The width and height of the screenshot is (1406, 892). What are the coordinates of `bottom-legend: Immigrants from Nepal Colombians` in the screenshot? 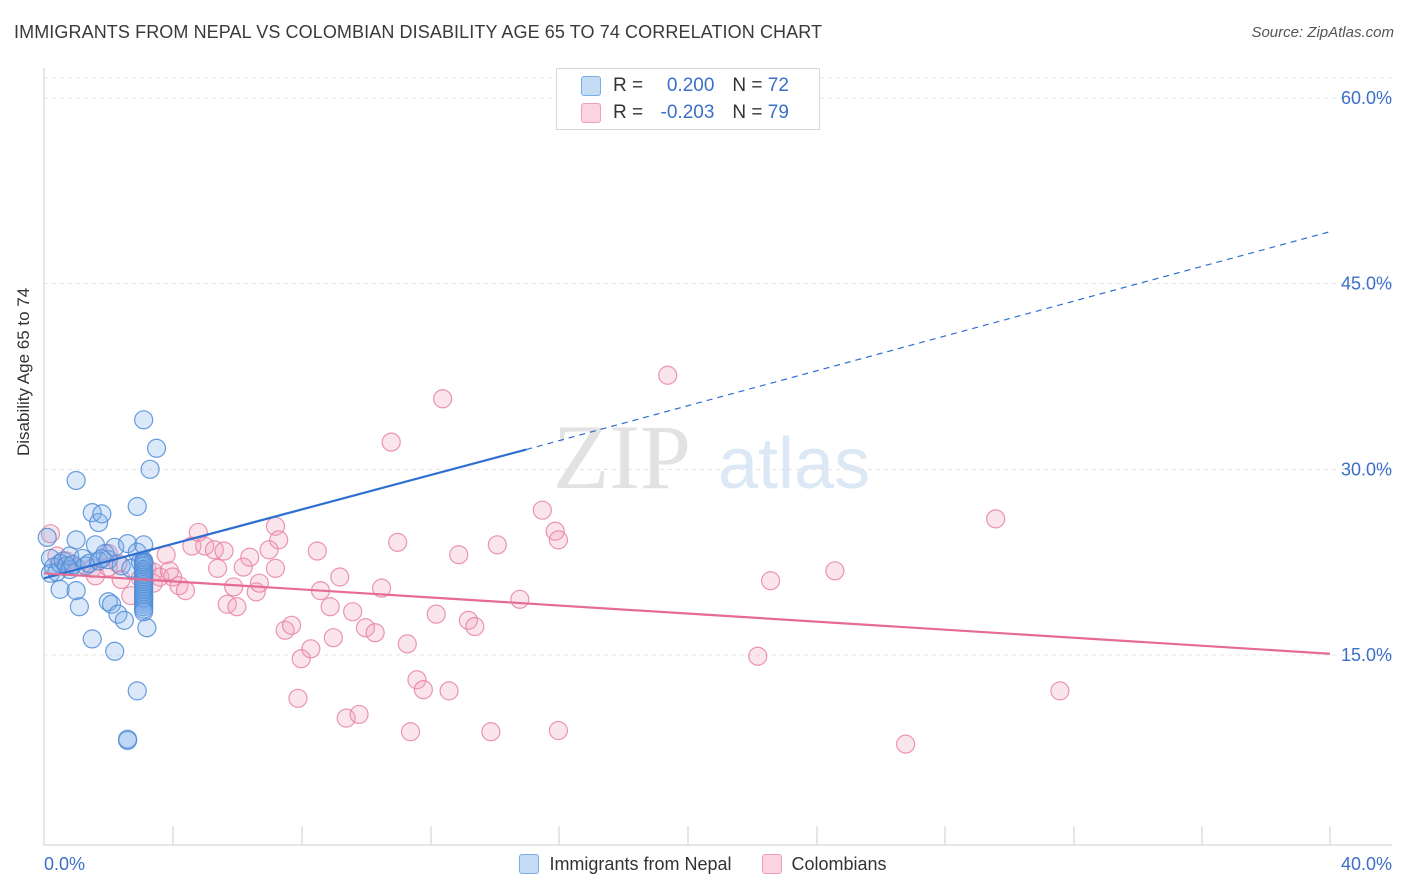 It's located at (703, 864).